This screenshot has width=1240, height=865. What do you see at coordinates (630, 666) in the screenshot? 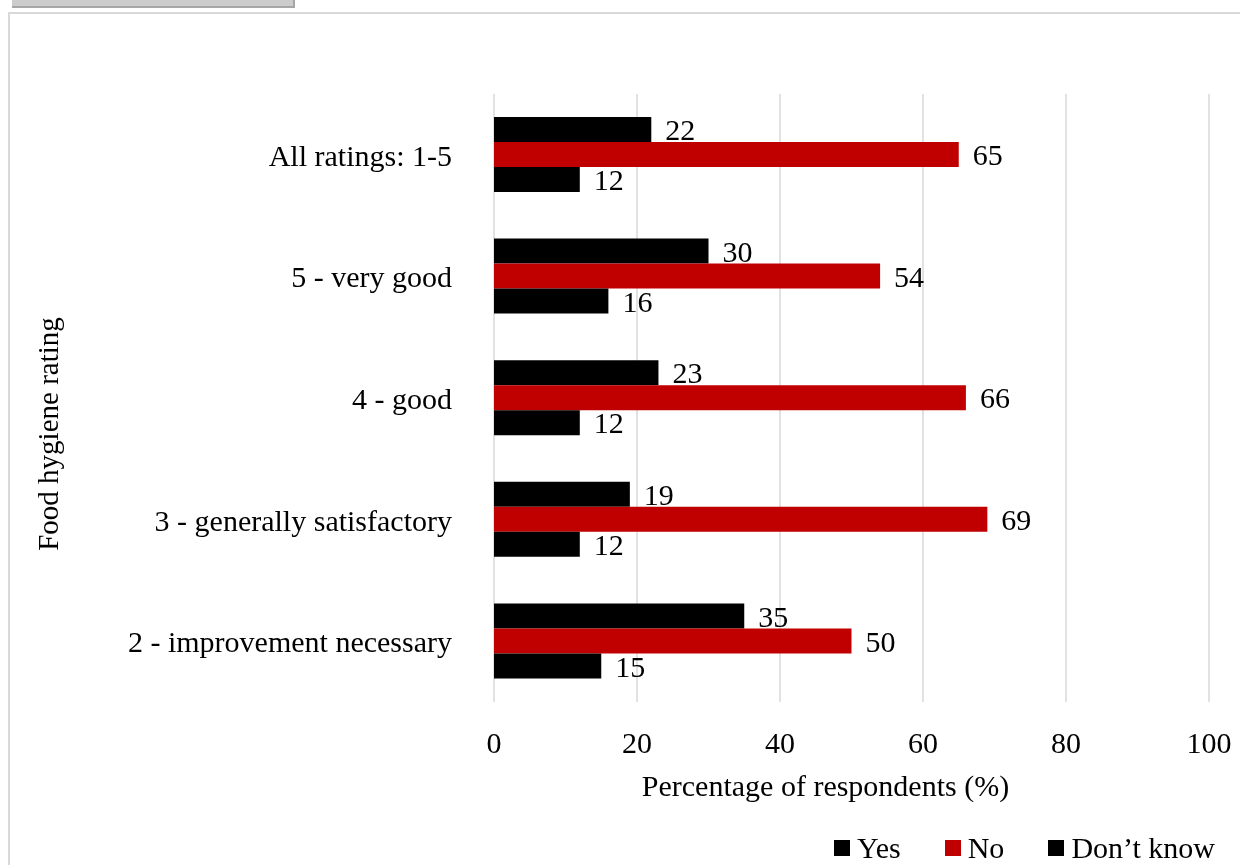
I see `data-label: 15` at bounding box center [630, 666].